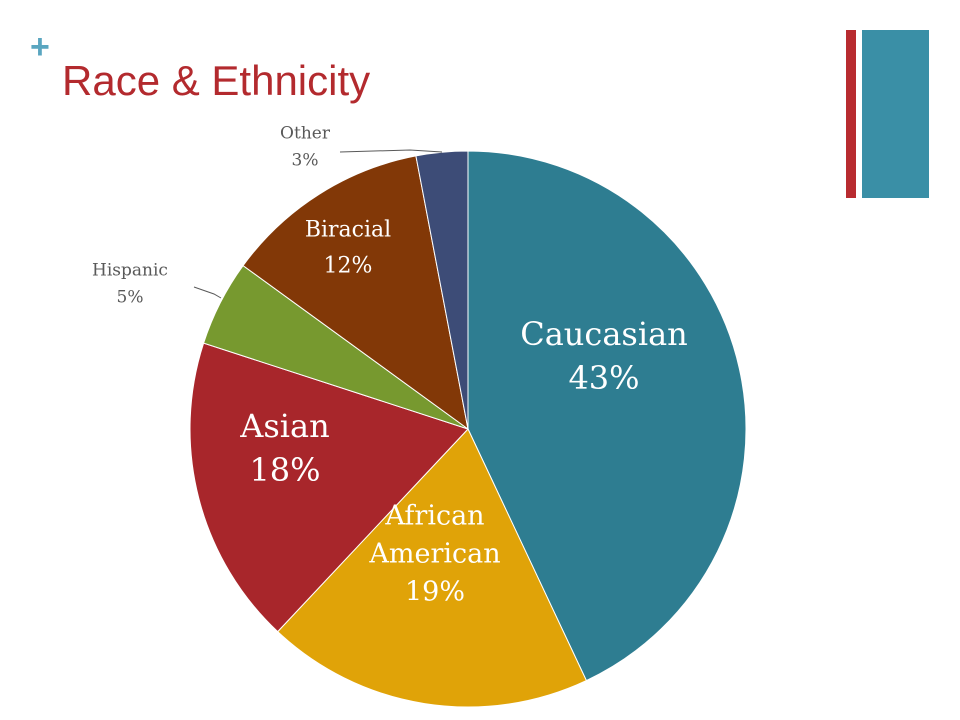 The width and height of the screenshot is (960, 720). I want to click on pie-slice-asian, so click(329, 487).